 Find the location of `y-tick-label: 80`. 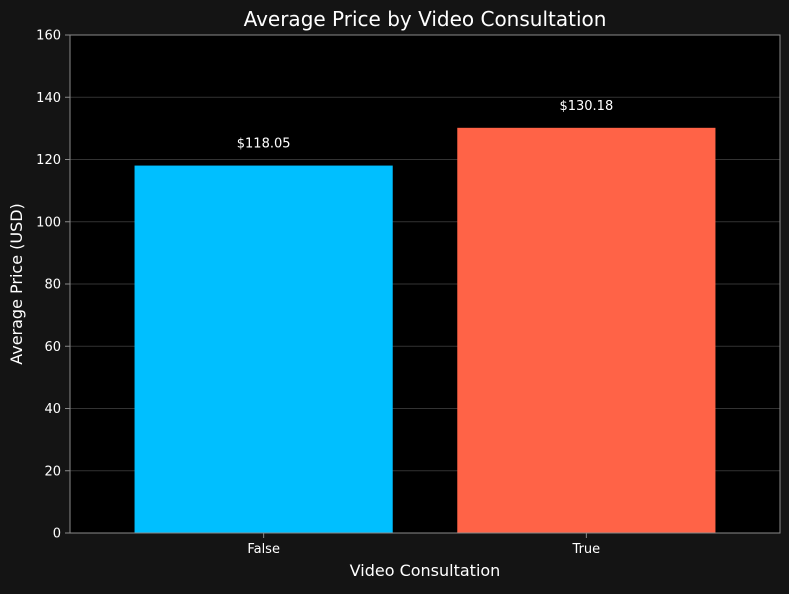

y-tick-label: 80 is located at coordinates (52, 285).